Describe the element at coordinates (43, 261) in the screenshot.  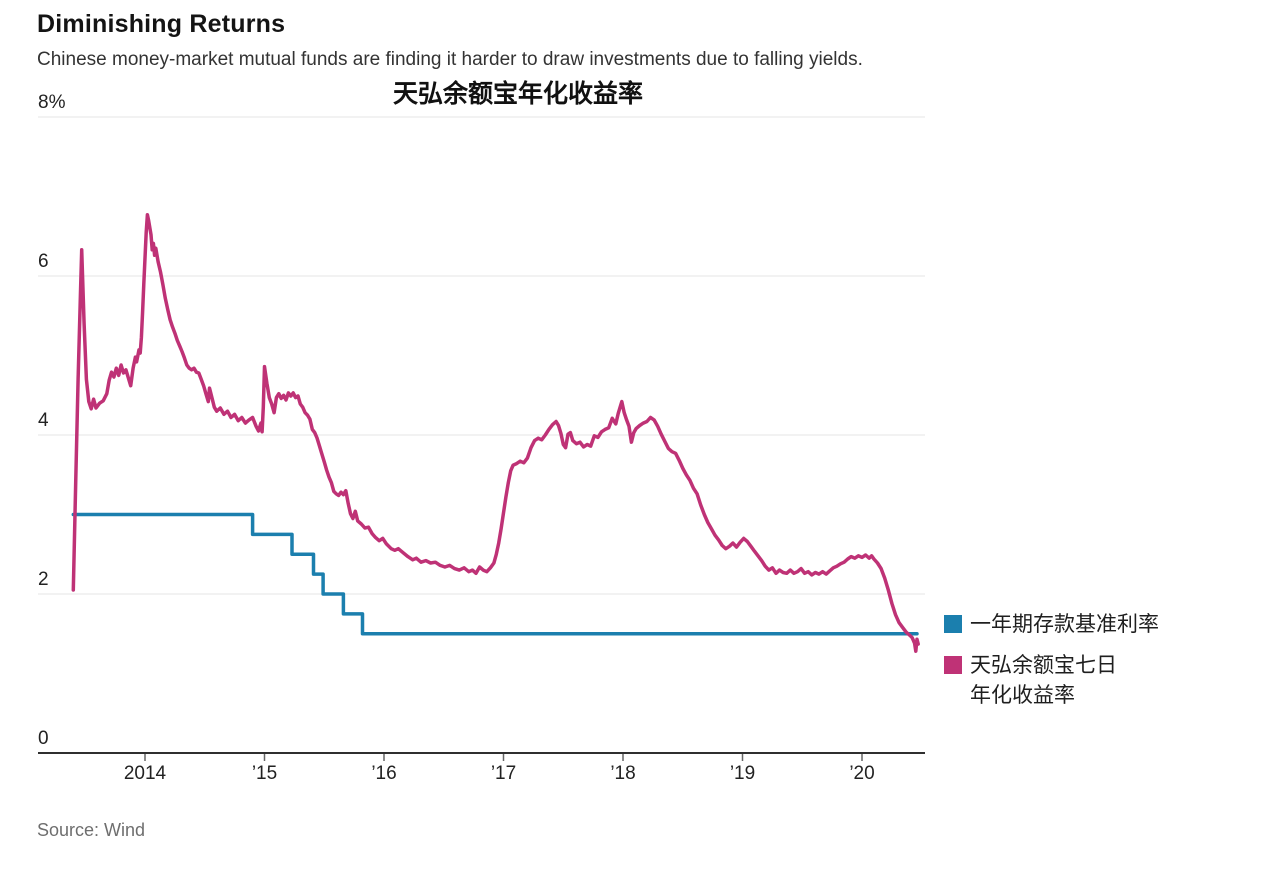
I see `y-axis-label: 6` at that location.